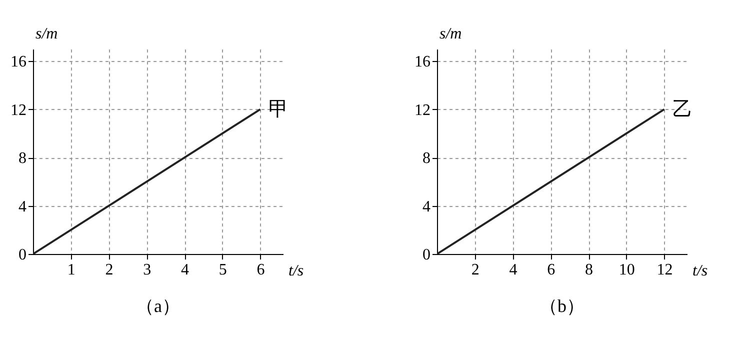  I want to click on x-tick-label: 3, so click(147, 270).